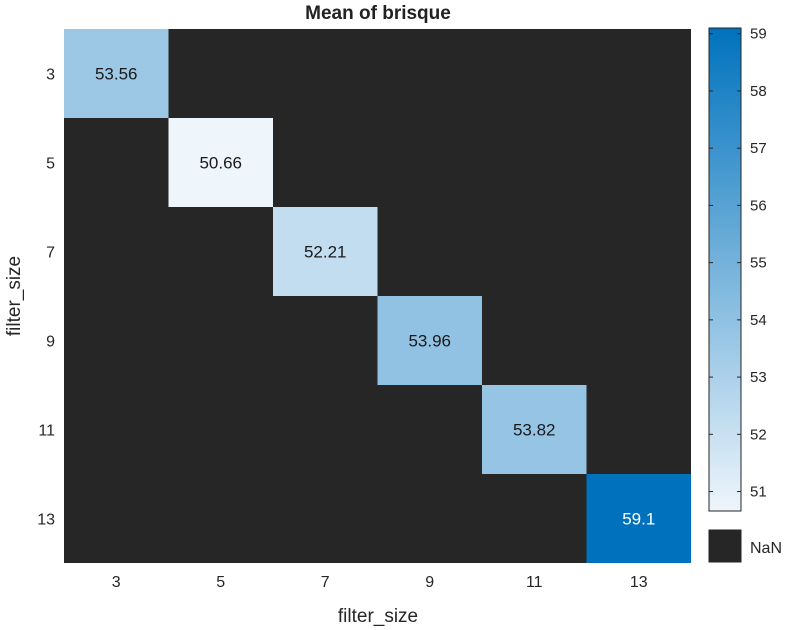  I want to click on y-tick-label: 11, so click(46, 431).